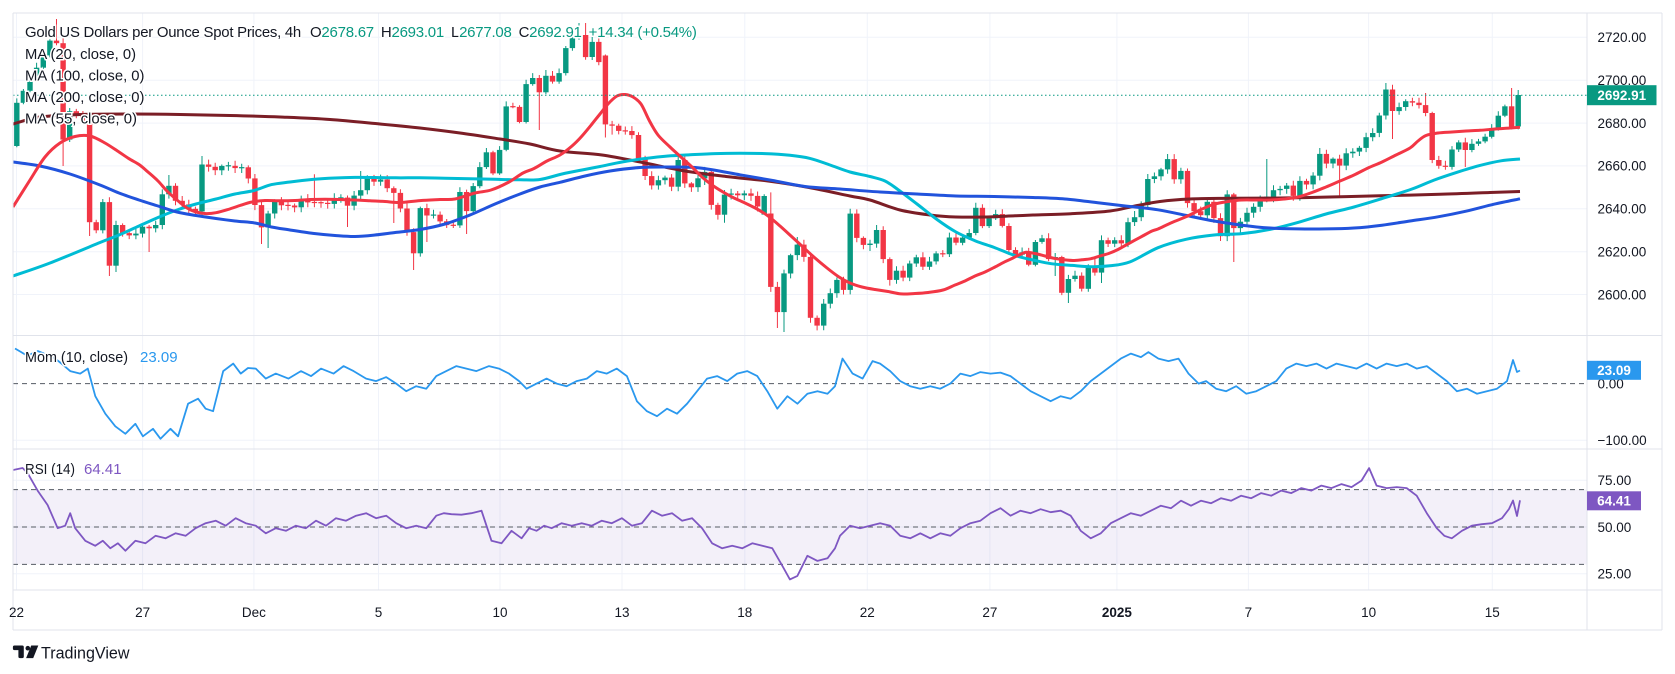 Image resolution: width=1675 pixels, height=674 pixels. I want to click on svg-text: 7, so click(1249, 612).